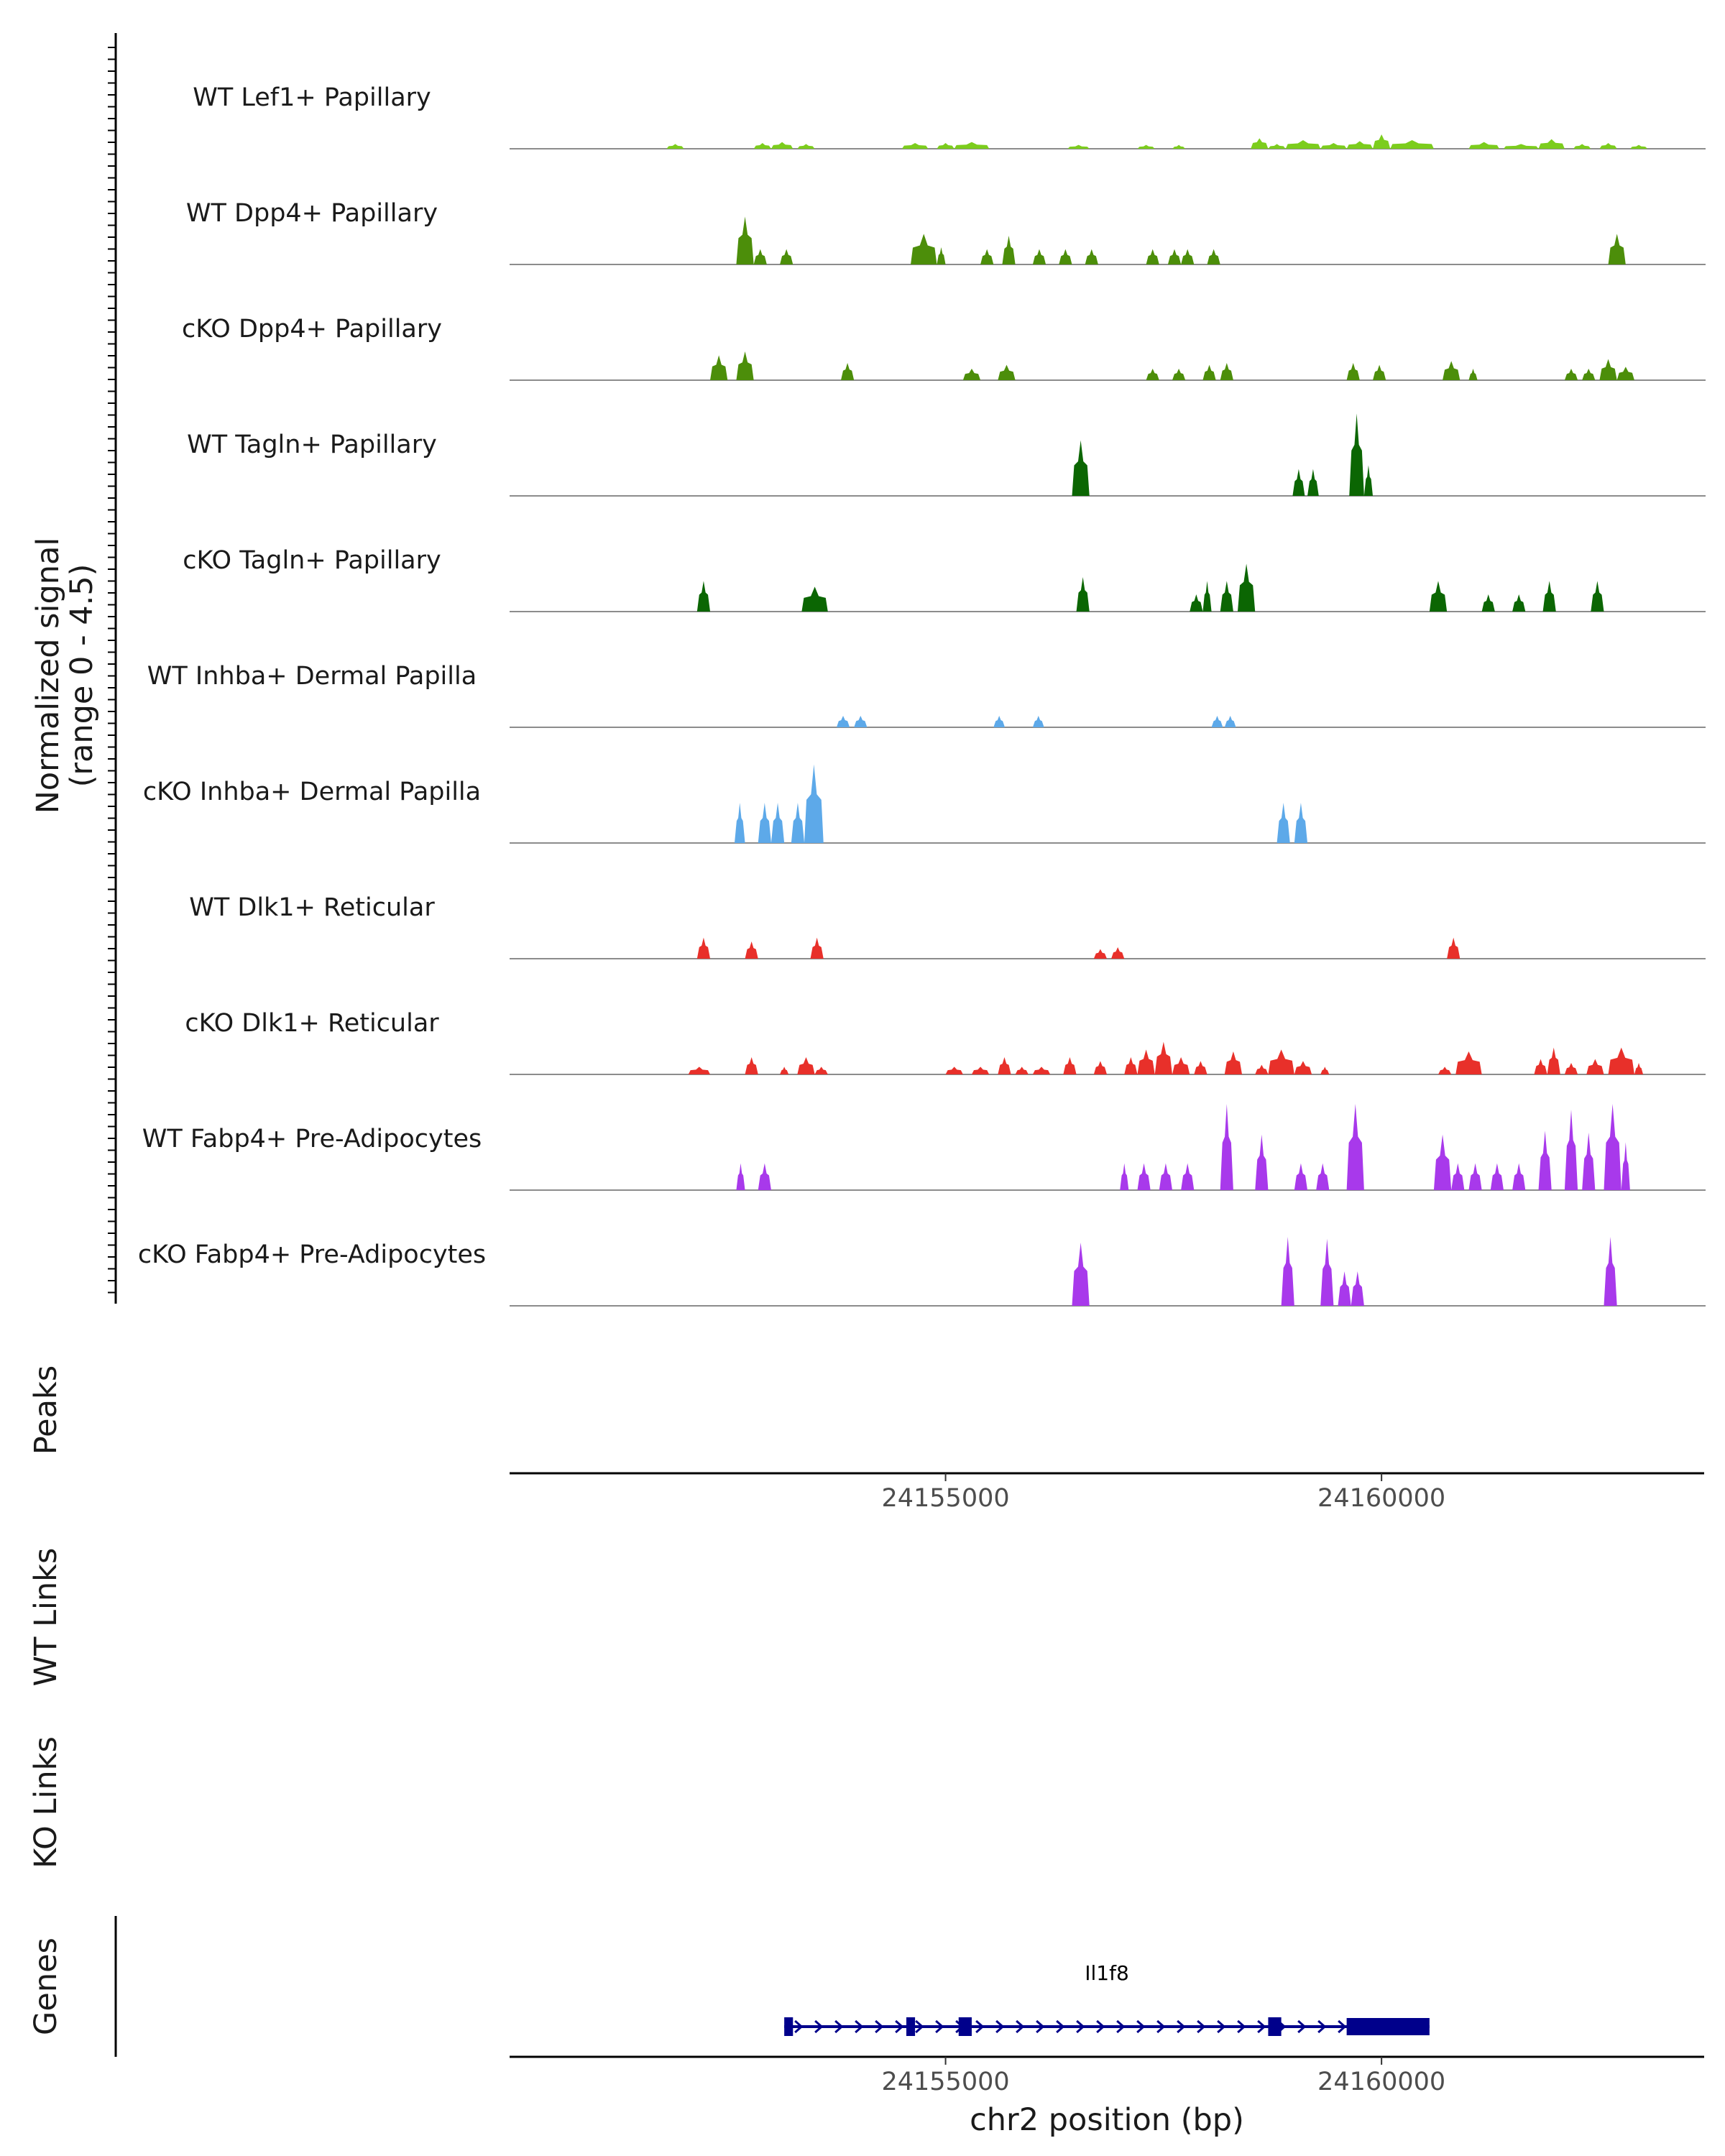 Image resolution: width=1725 pixels, height=2156 pixels. I want to click on track-label: cKO Tagln+ Papillary, so click(312, 560).